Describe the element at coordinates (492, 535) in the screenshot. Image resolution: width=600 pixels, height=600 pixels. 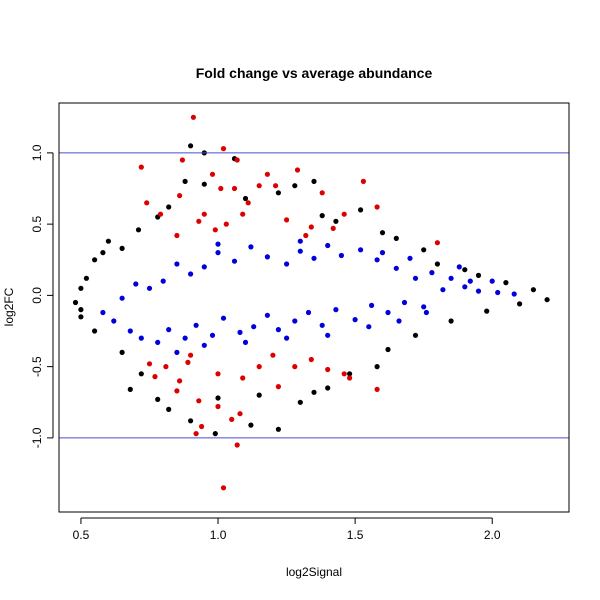
I see `x-tick-label: 2.0` at that location.